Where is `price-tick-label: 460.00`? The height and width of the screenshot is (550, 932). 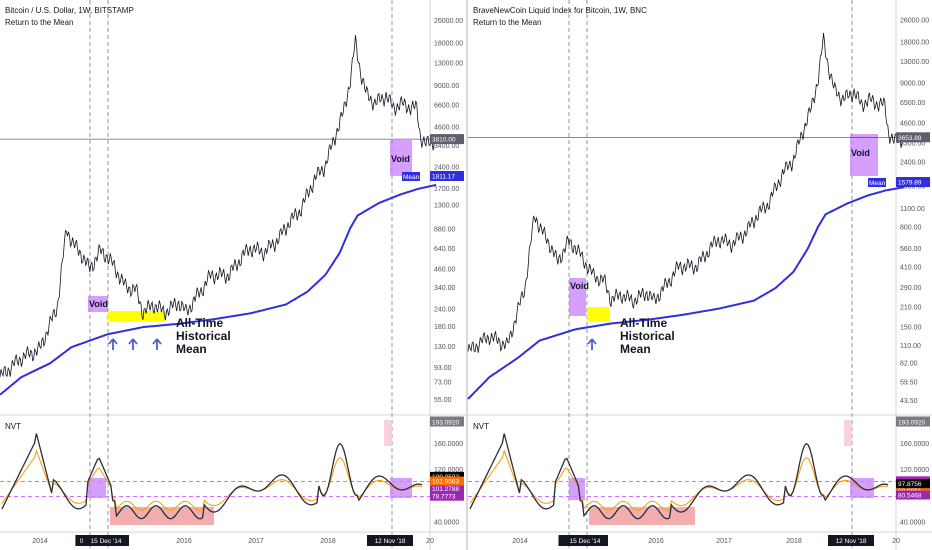 price-tick-label: 460.00 is located at coordinates (445, 269).